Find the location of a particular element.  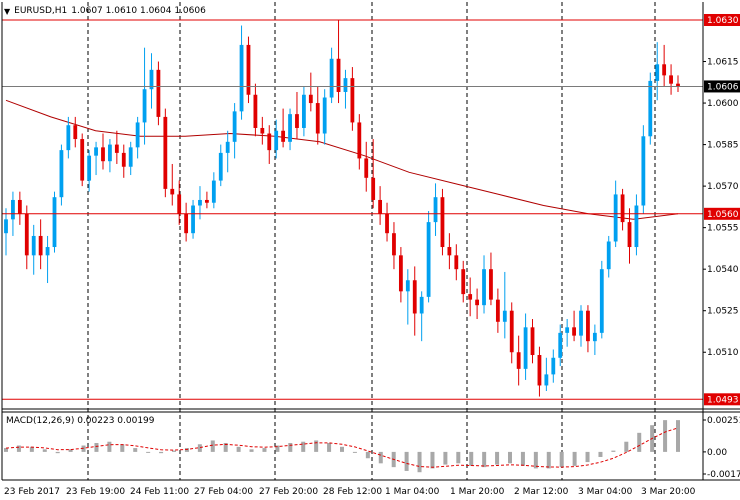

price-tick-label: 1.0585 is located at coordinates (723, 146).